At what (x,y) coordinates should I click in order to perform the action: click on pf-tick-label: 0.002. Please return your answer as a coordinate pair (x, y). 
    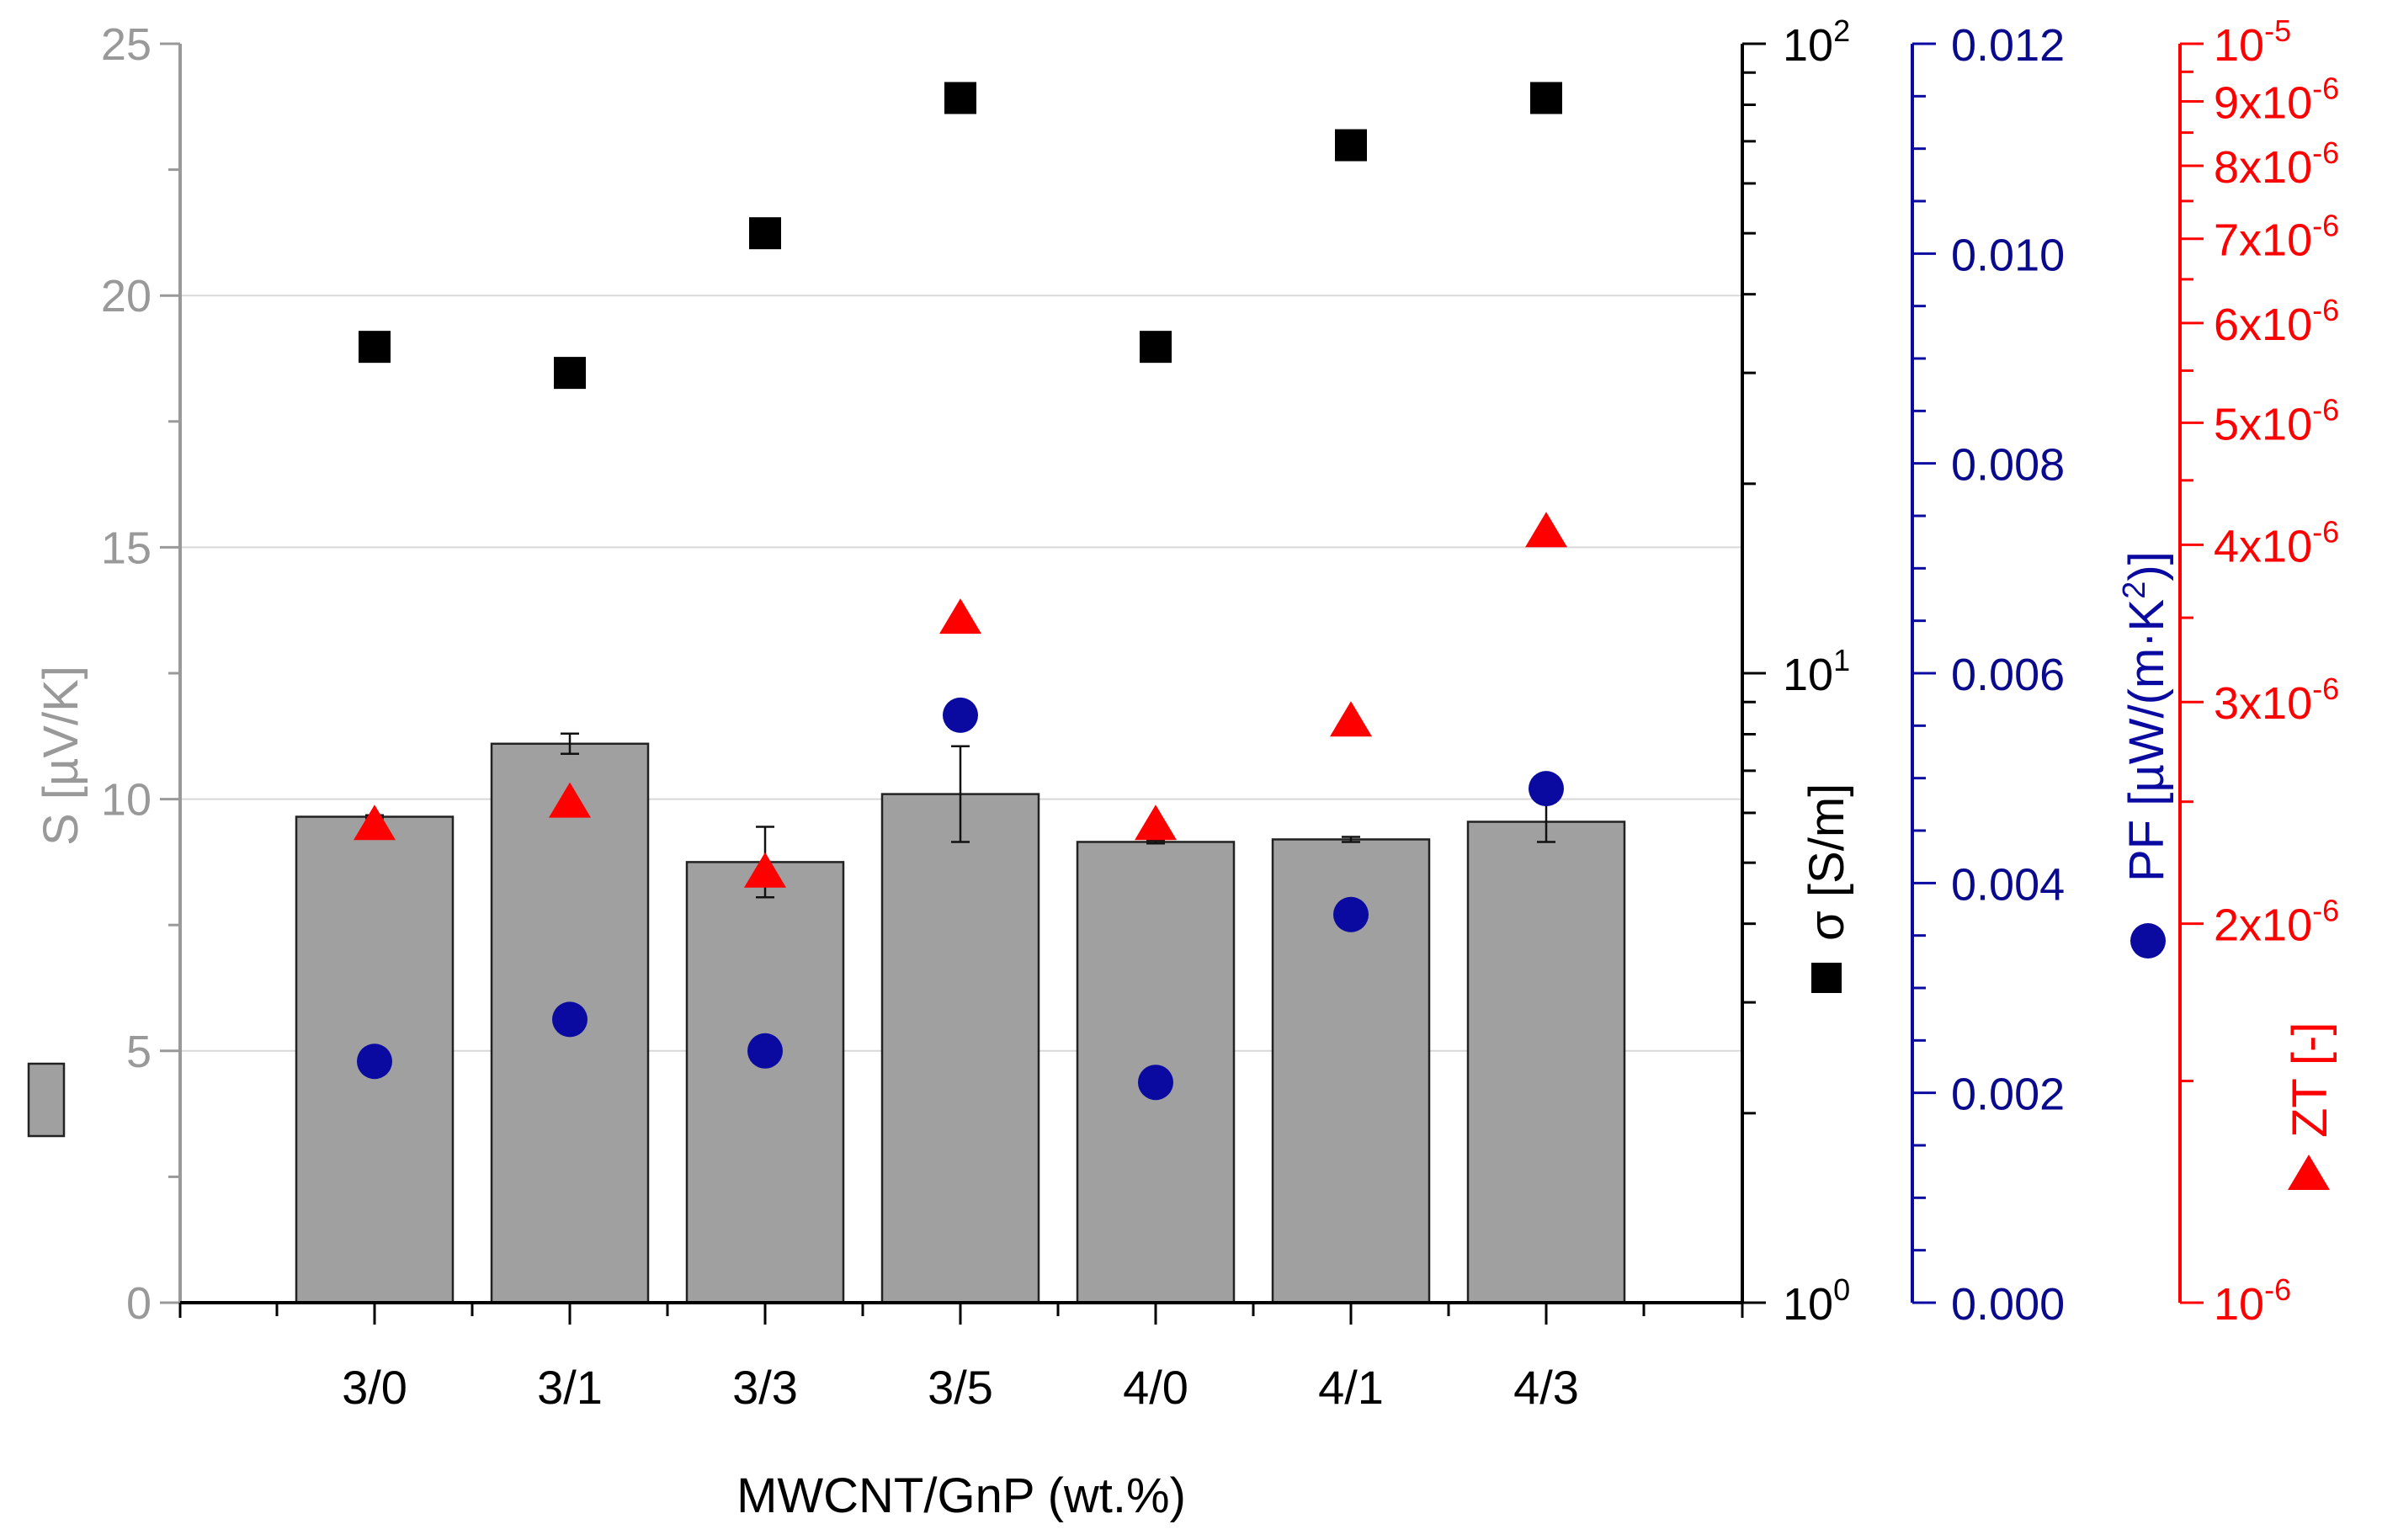
    Looking at the image, I should click on (2008, 1095).